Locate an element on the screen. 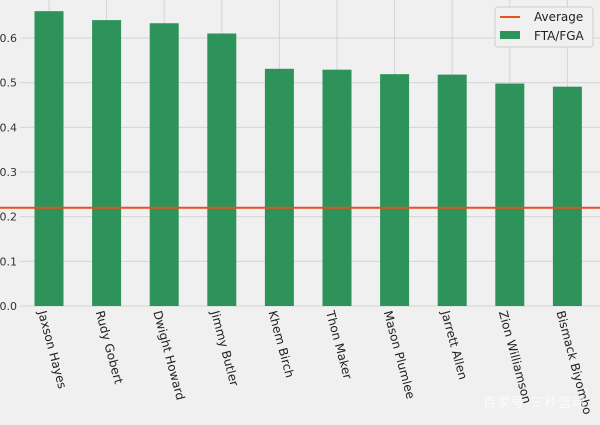 The height and width of the screenshot is (425, 600). legend-fta-fga-swatch is located at coordinates (510, 35).